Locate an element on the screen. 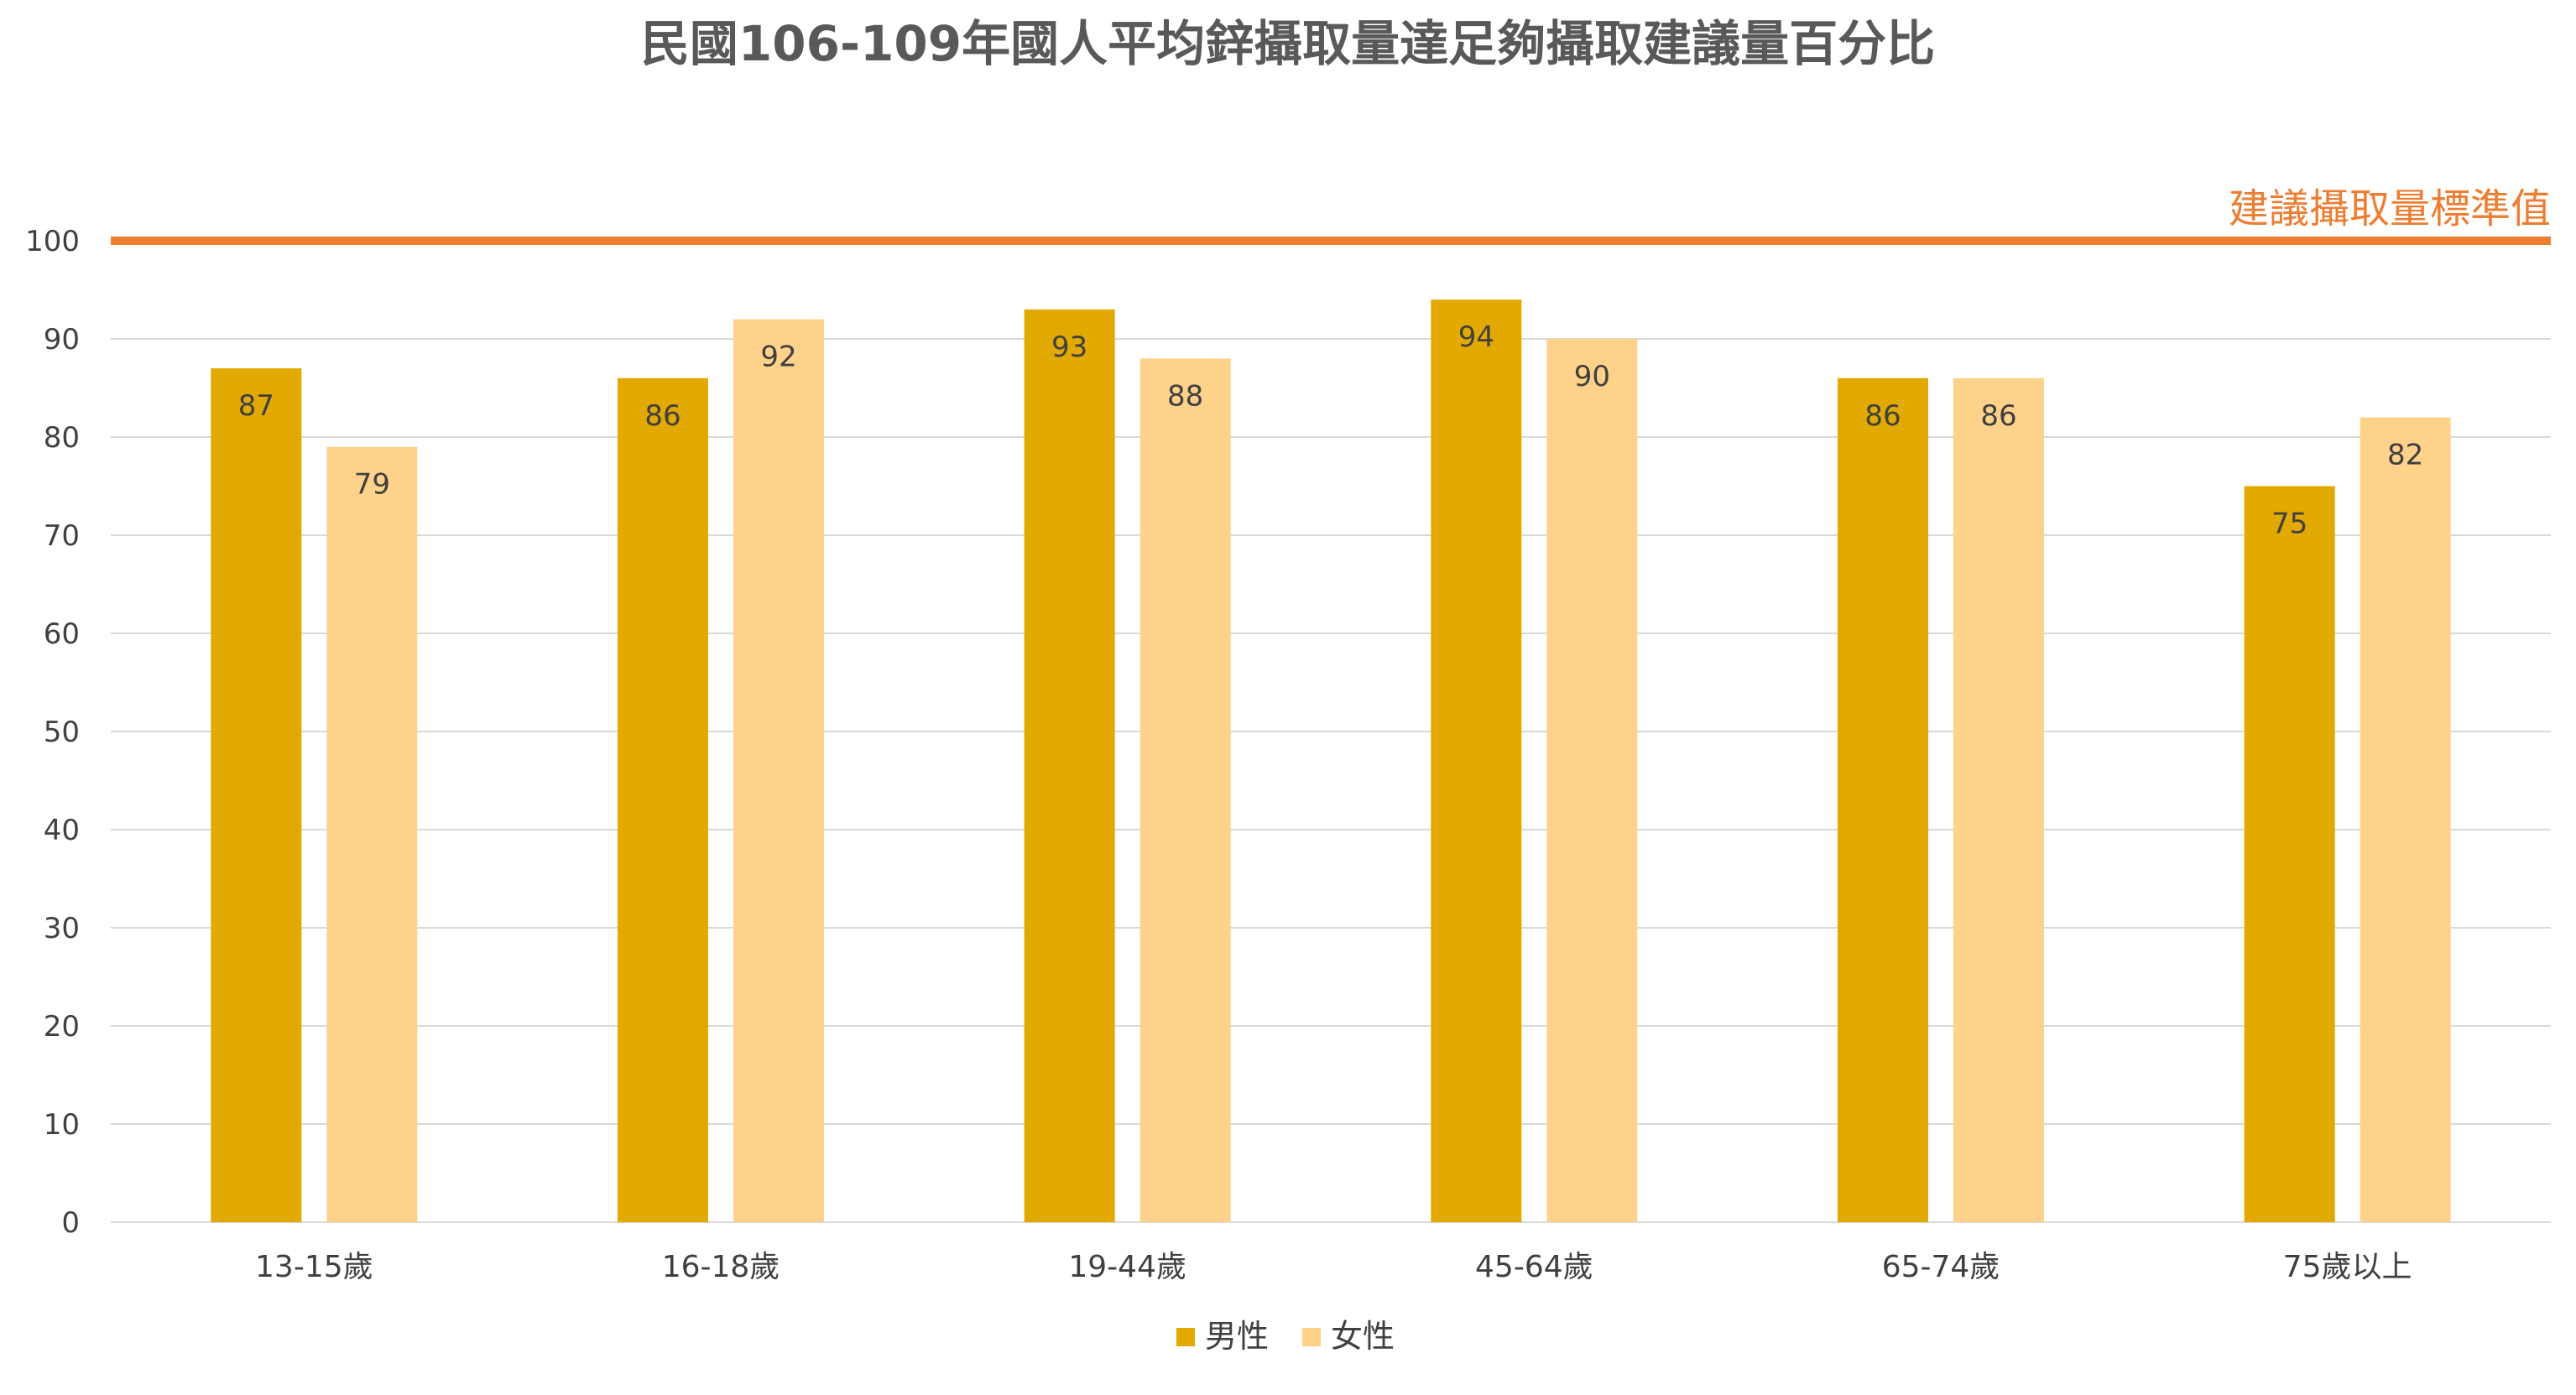 The image size is (2576, 1395). y-tick-label: 10 is located at coordinates (62, 1125).